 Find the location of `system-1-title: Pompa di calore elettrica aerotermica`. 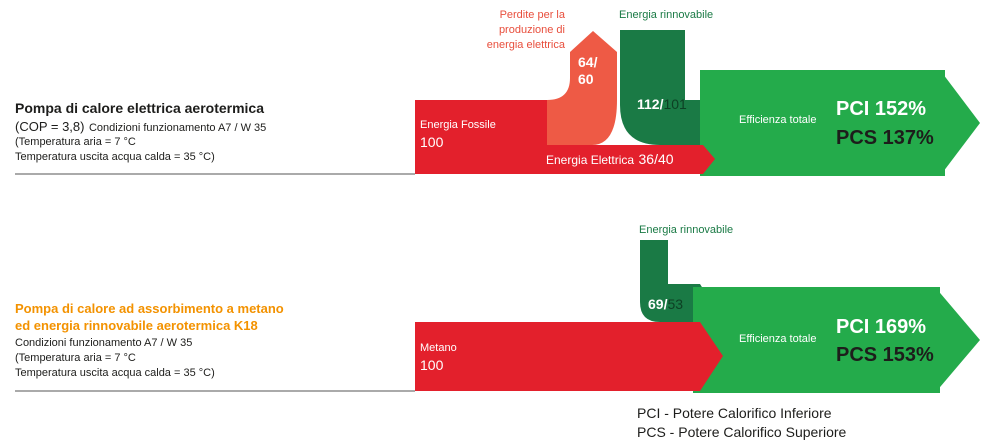

system-1-title: Pompa di calore elettrica aerotermica is located at coordinates (139, 108).